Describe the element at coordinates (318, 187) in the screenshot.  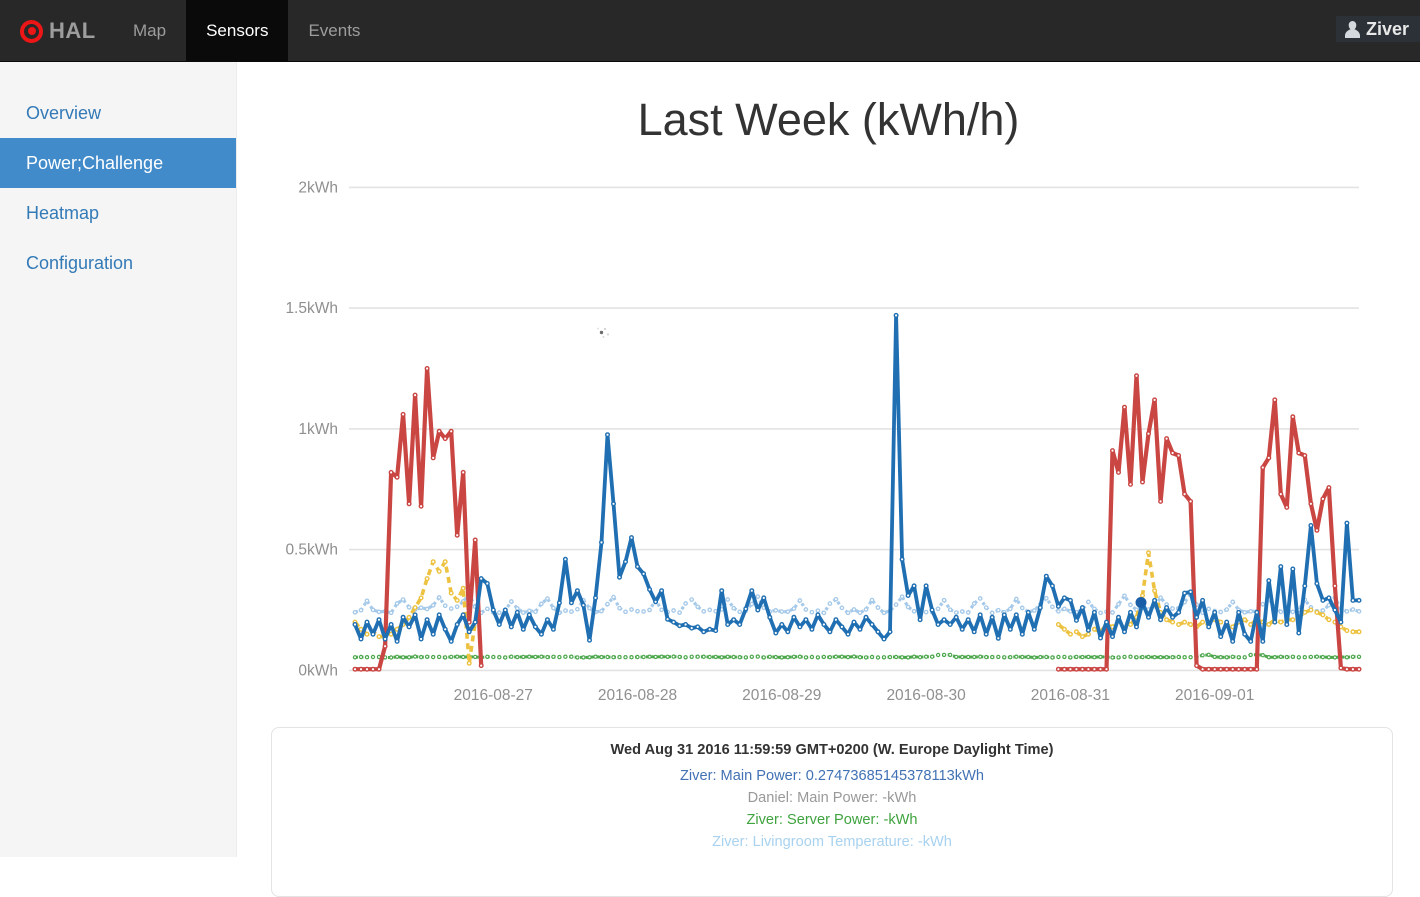
I see `svg-text: 2kWh` at that location.